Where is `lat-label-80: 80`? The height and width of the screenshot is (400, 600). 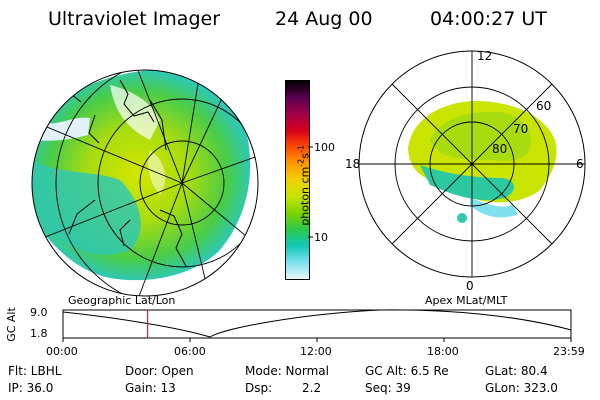
lat-label-80: 80 is located at coordinates (499, 149).